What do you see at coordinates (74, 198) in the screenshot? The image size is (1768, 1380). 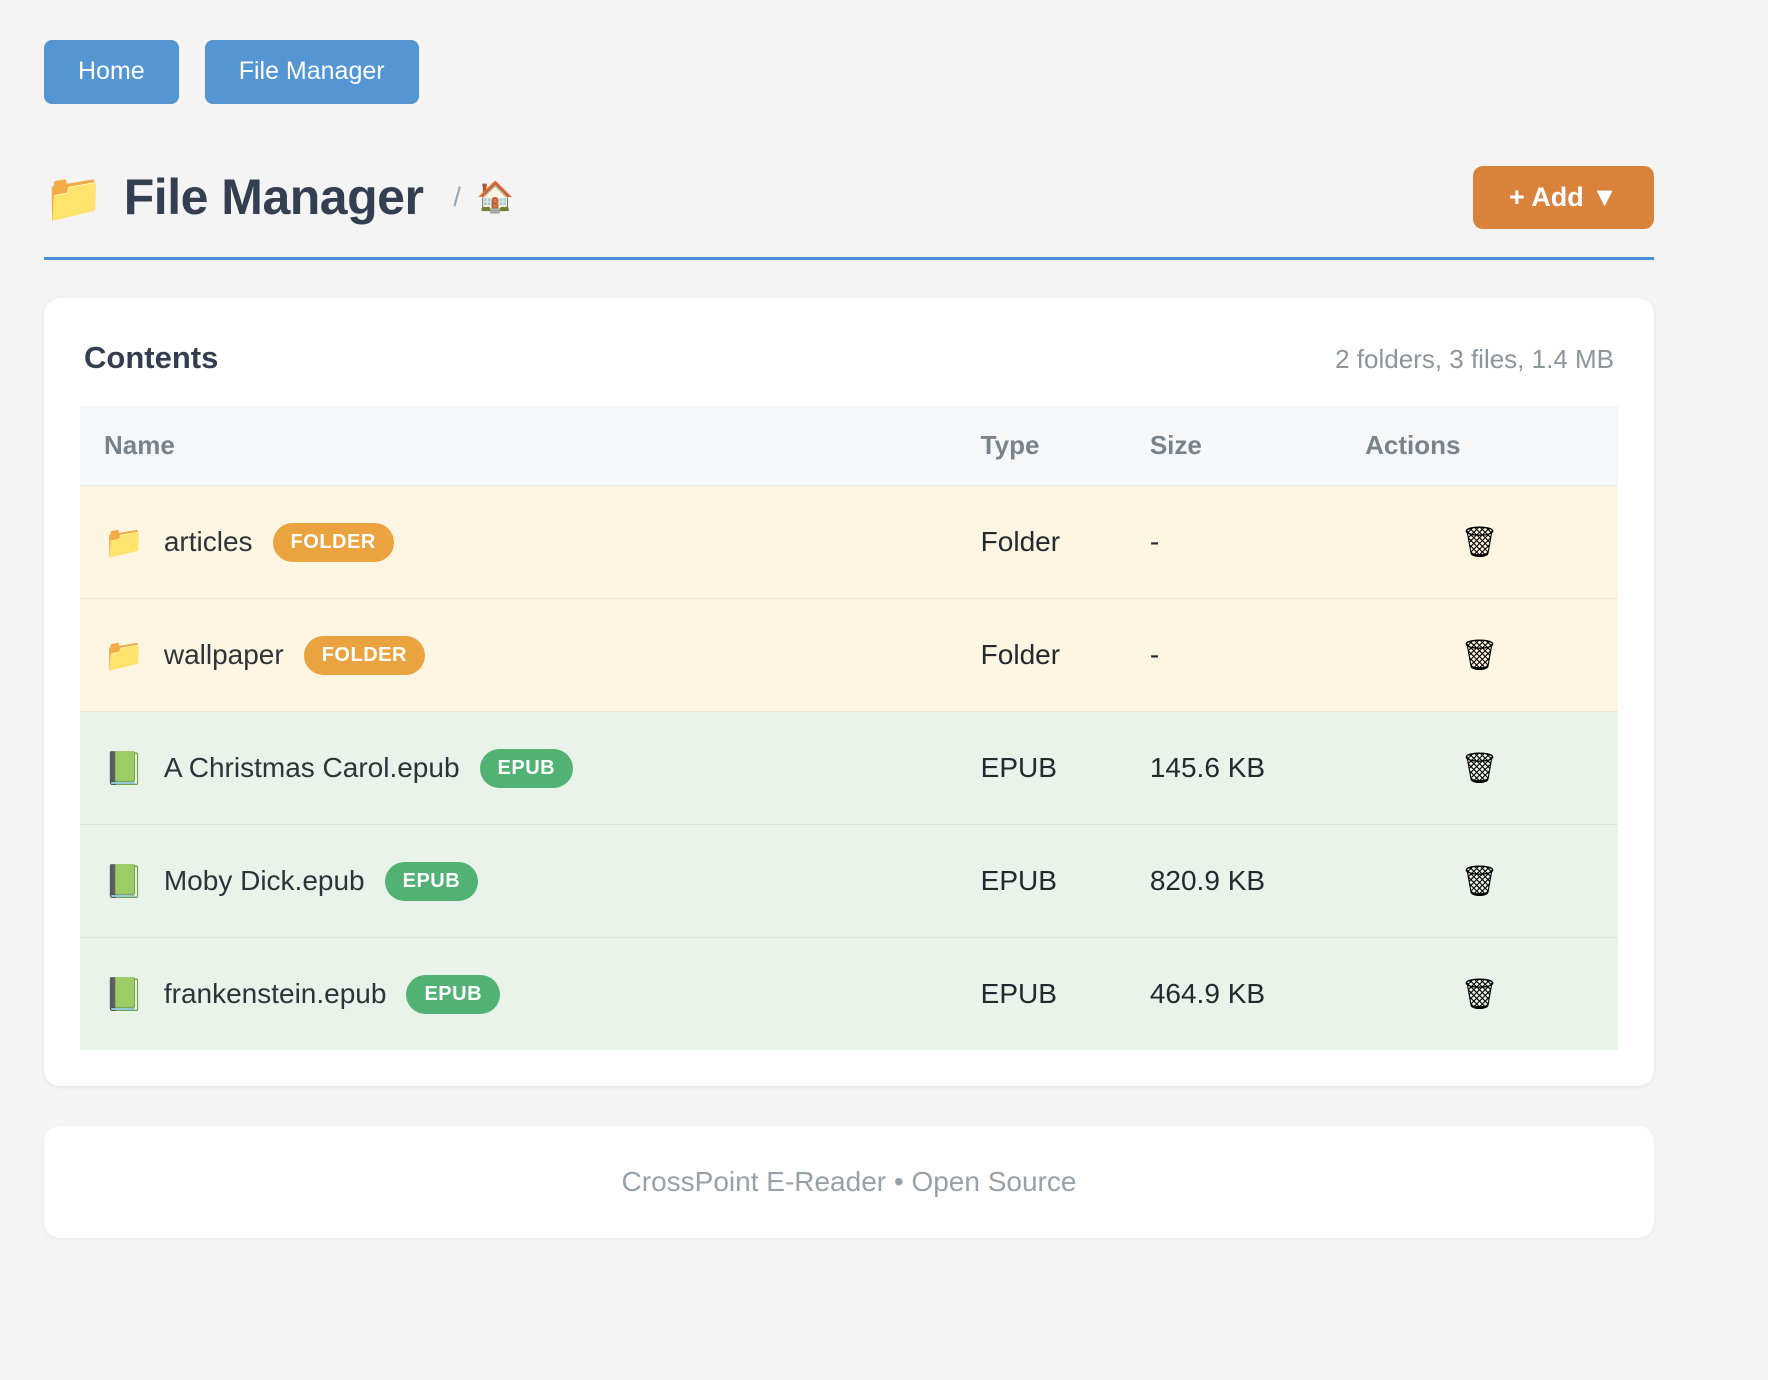 I see `folder-icon: 📁` at bounding box center [74, 198].